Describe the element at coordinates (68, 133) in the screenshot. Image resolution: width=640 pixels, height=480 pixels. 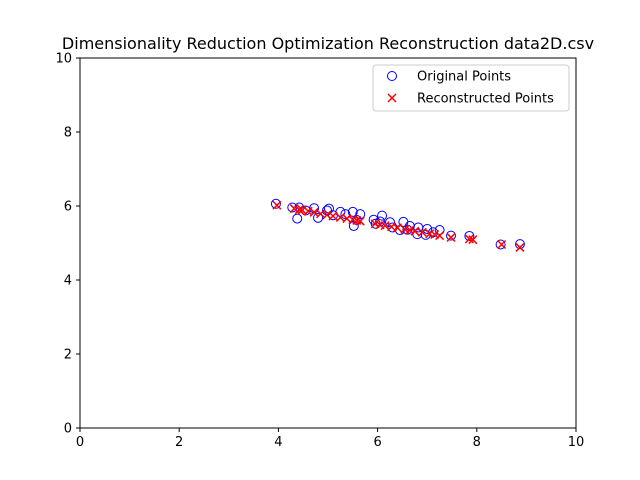
I see `y-tick-label: 8` at that location.